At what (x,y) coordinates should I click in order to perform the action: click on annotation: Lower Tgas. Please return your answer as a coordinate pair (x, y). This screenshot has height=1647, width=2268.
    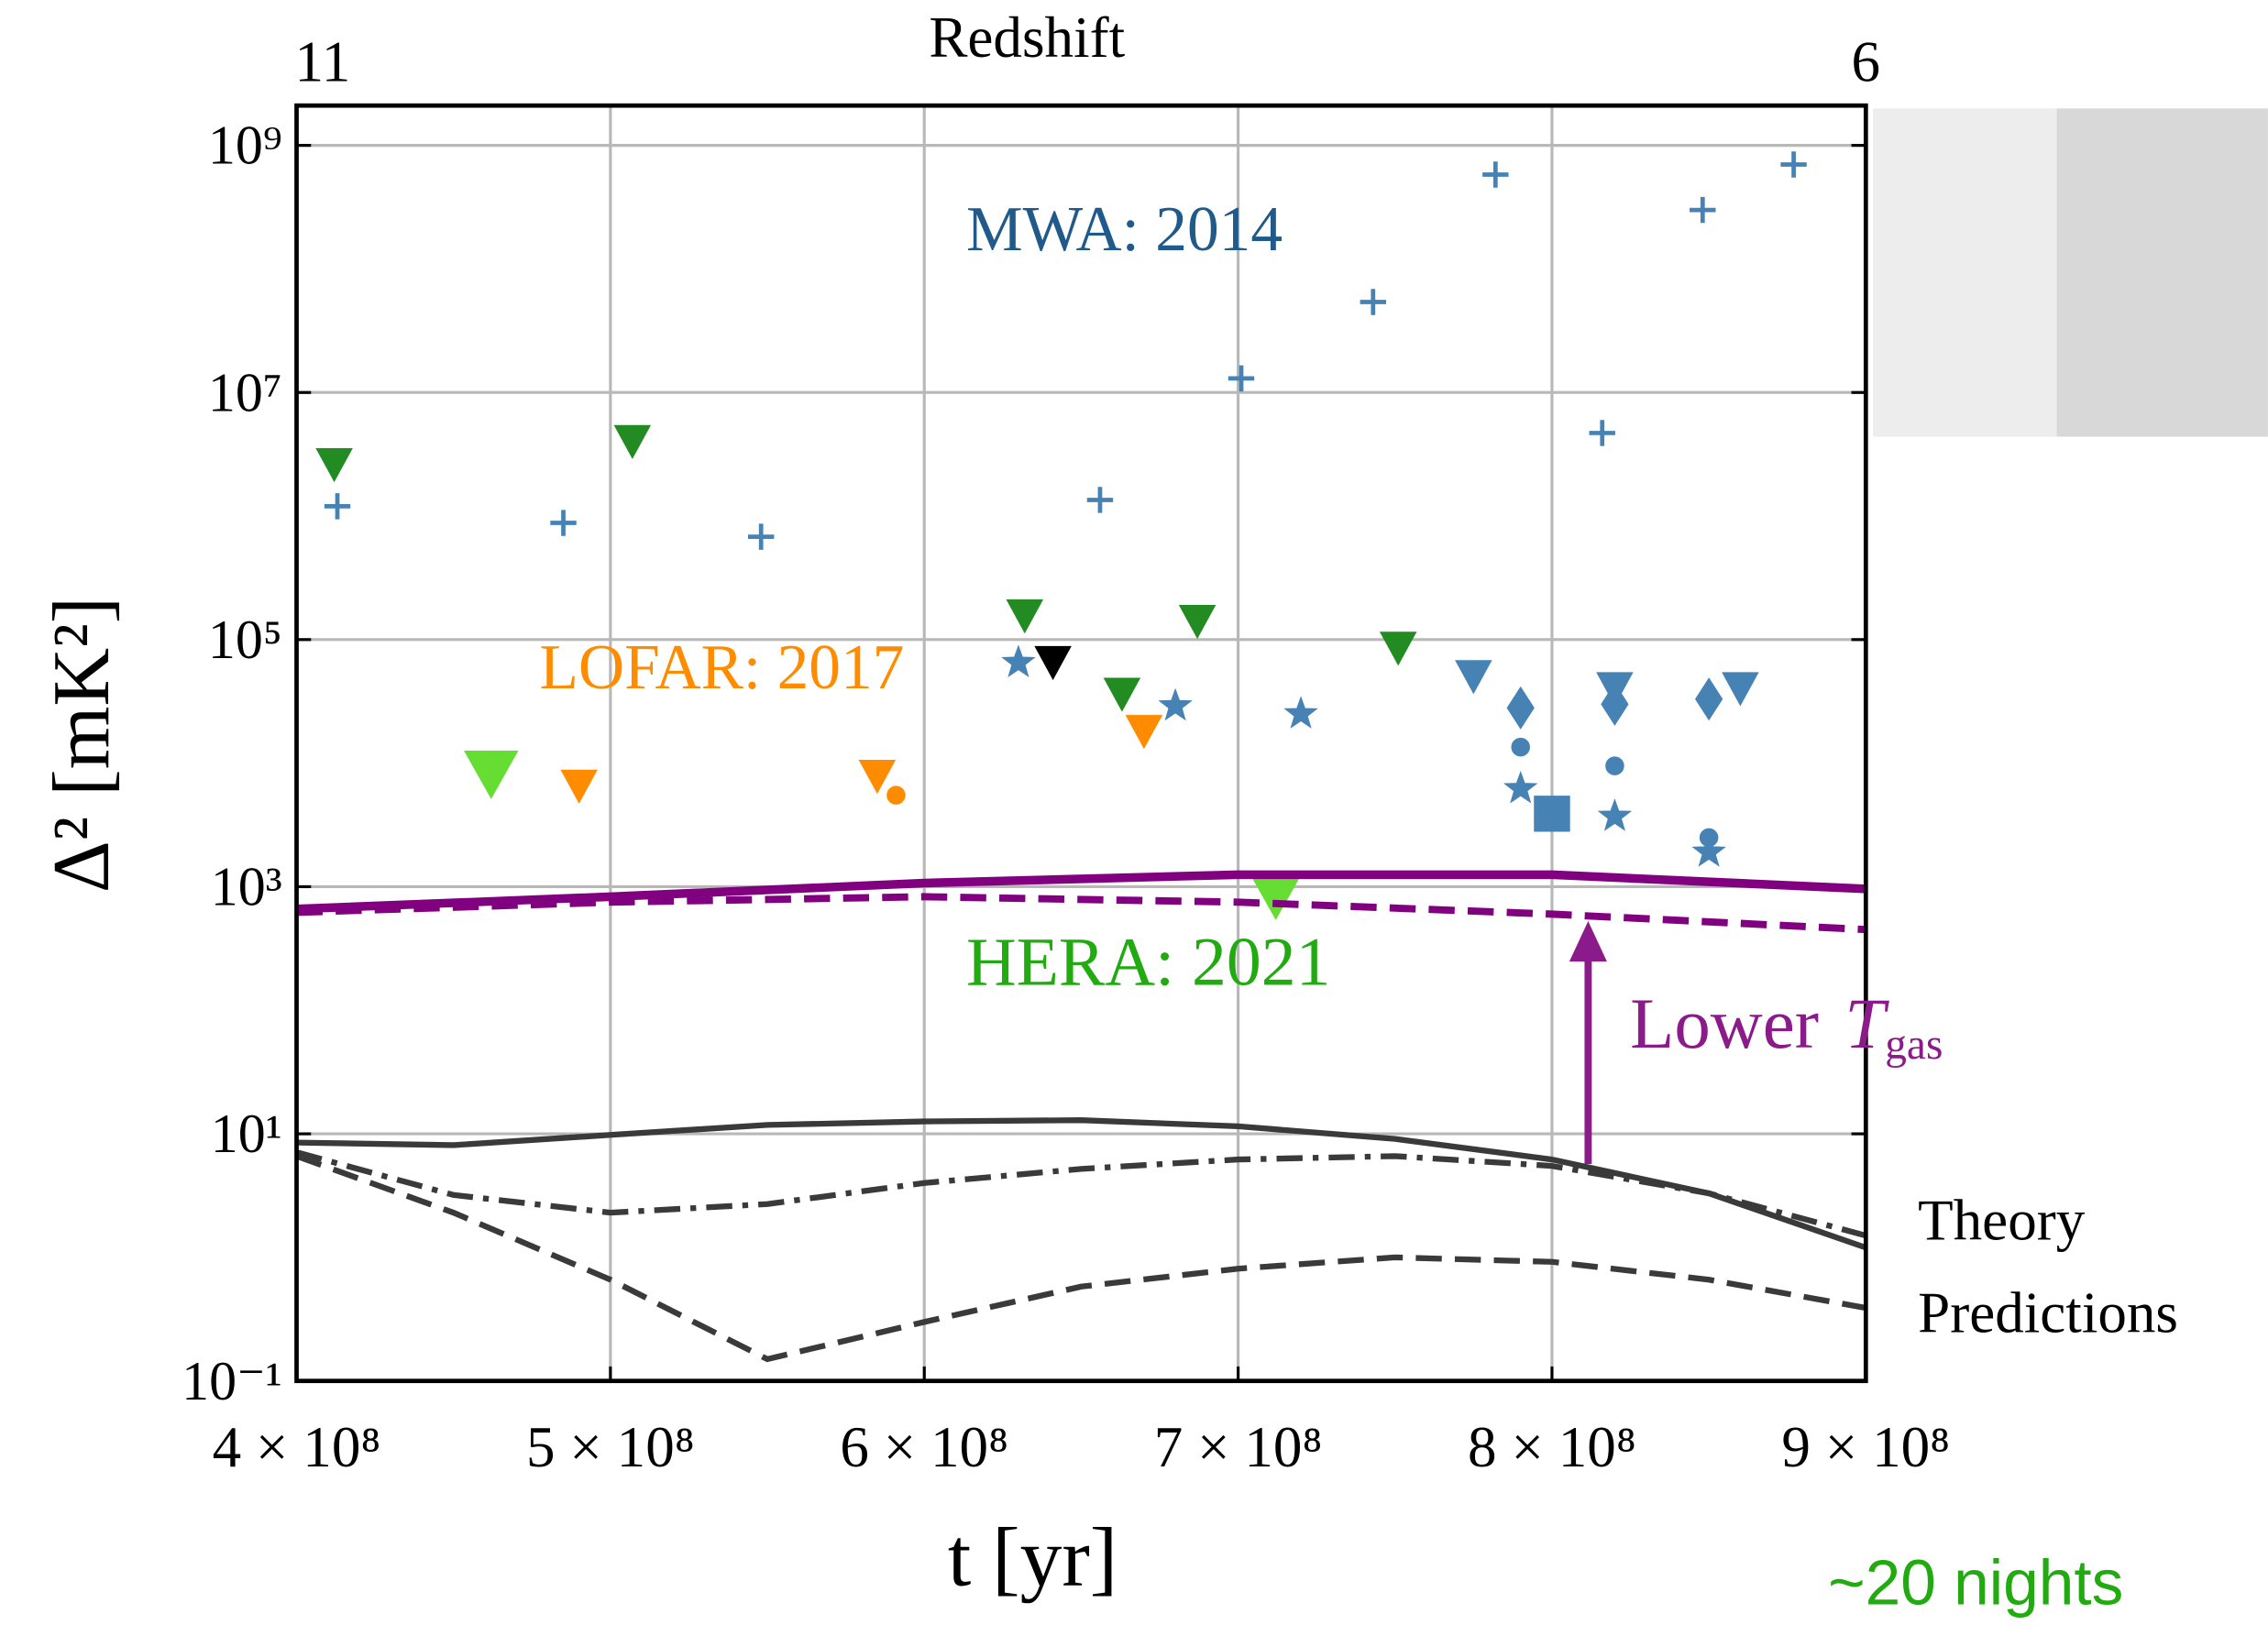
    Looking at the image, I should click on (1786, 1026).